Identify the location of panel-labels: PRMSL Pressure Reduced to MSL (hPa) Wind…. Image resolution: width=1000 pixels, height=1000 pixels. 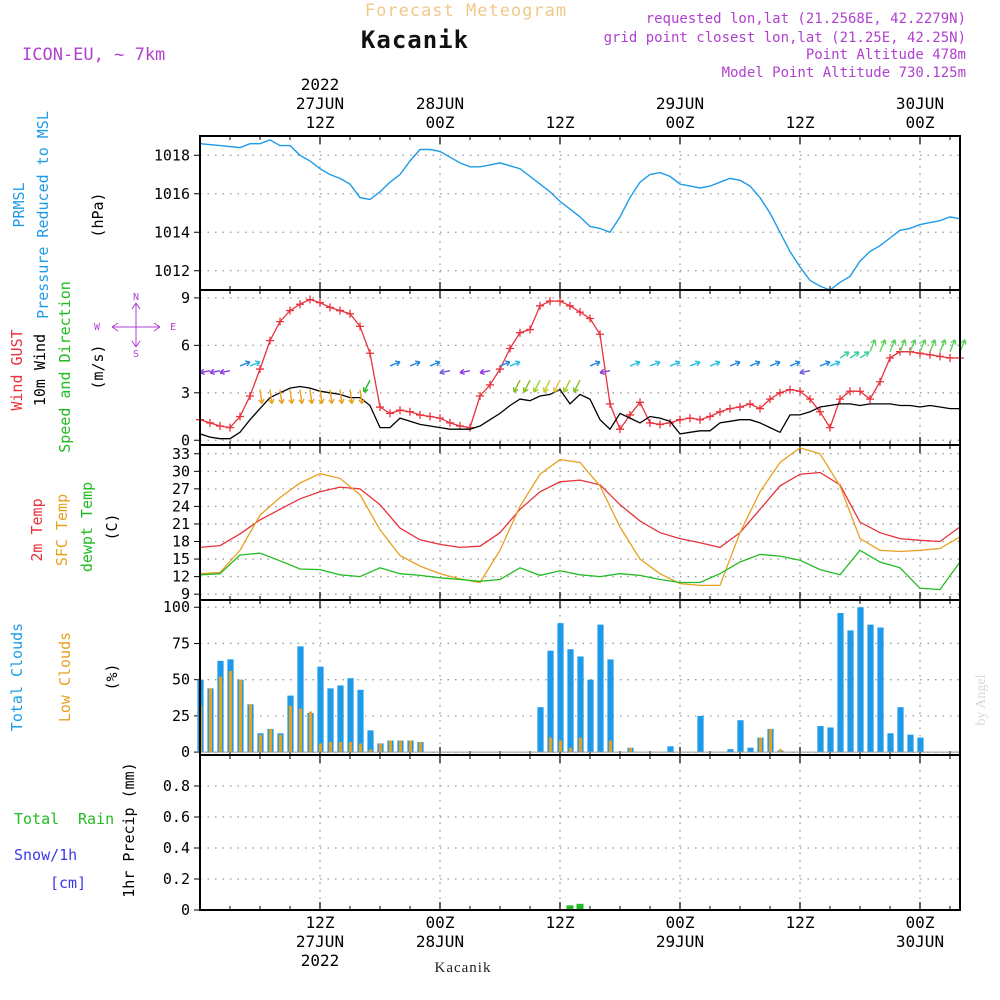
(92, 504).